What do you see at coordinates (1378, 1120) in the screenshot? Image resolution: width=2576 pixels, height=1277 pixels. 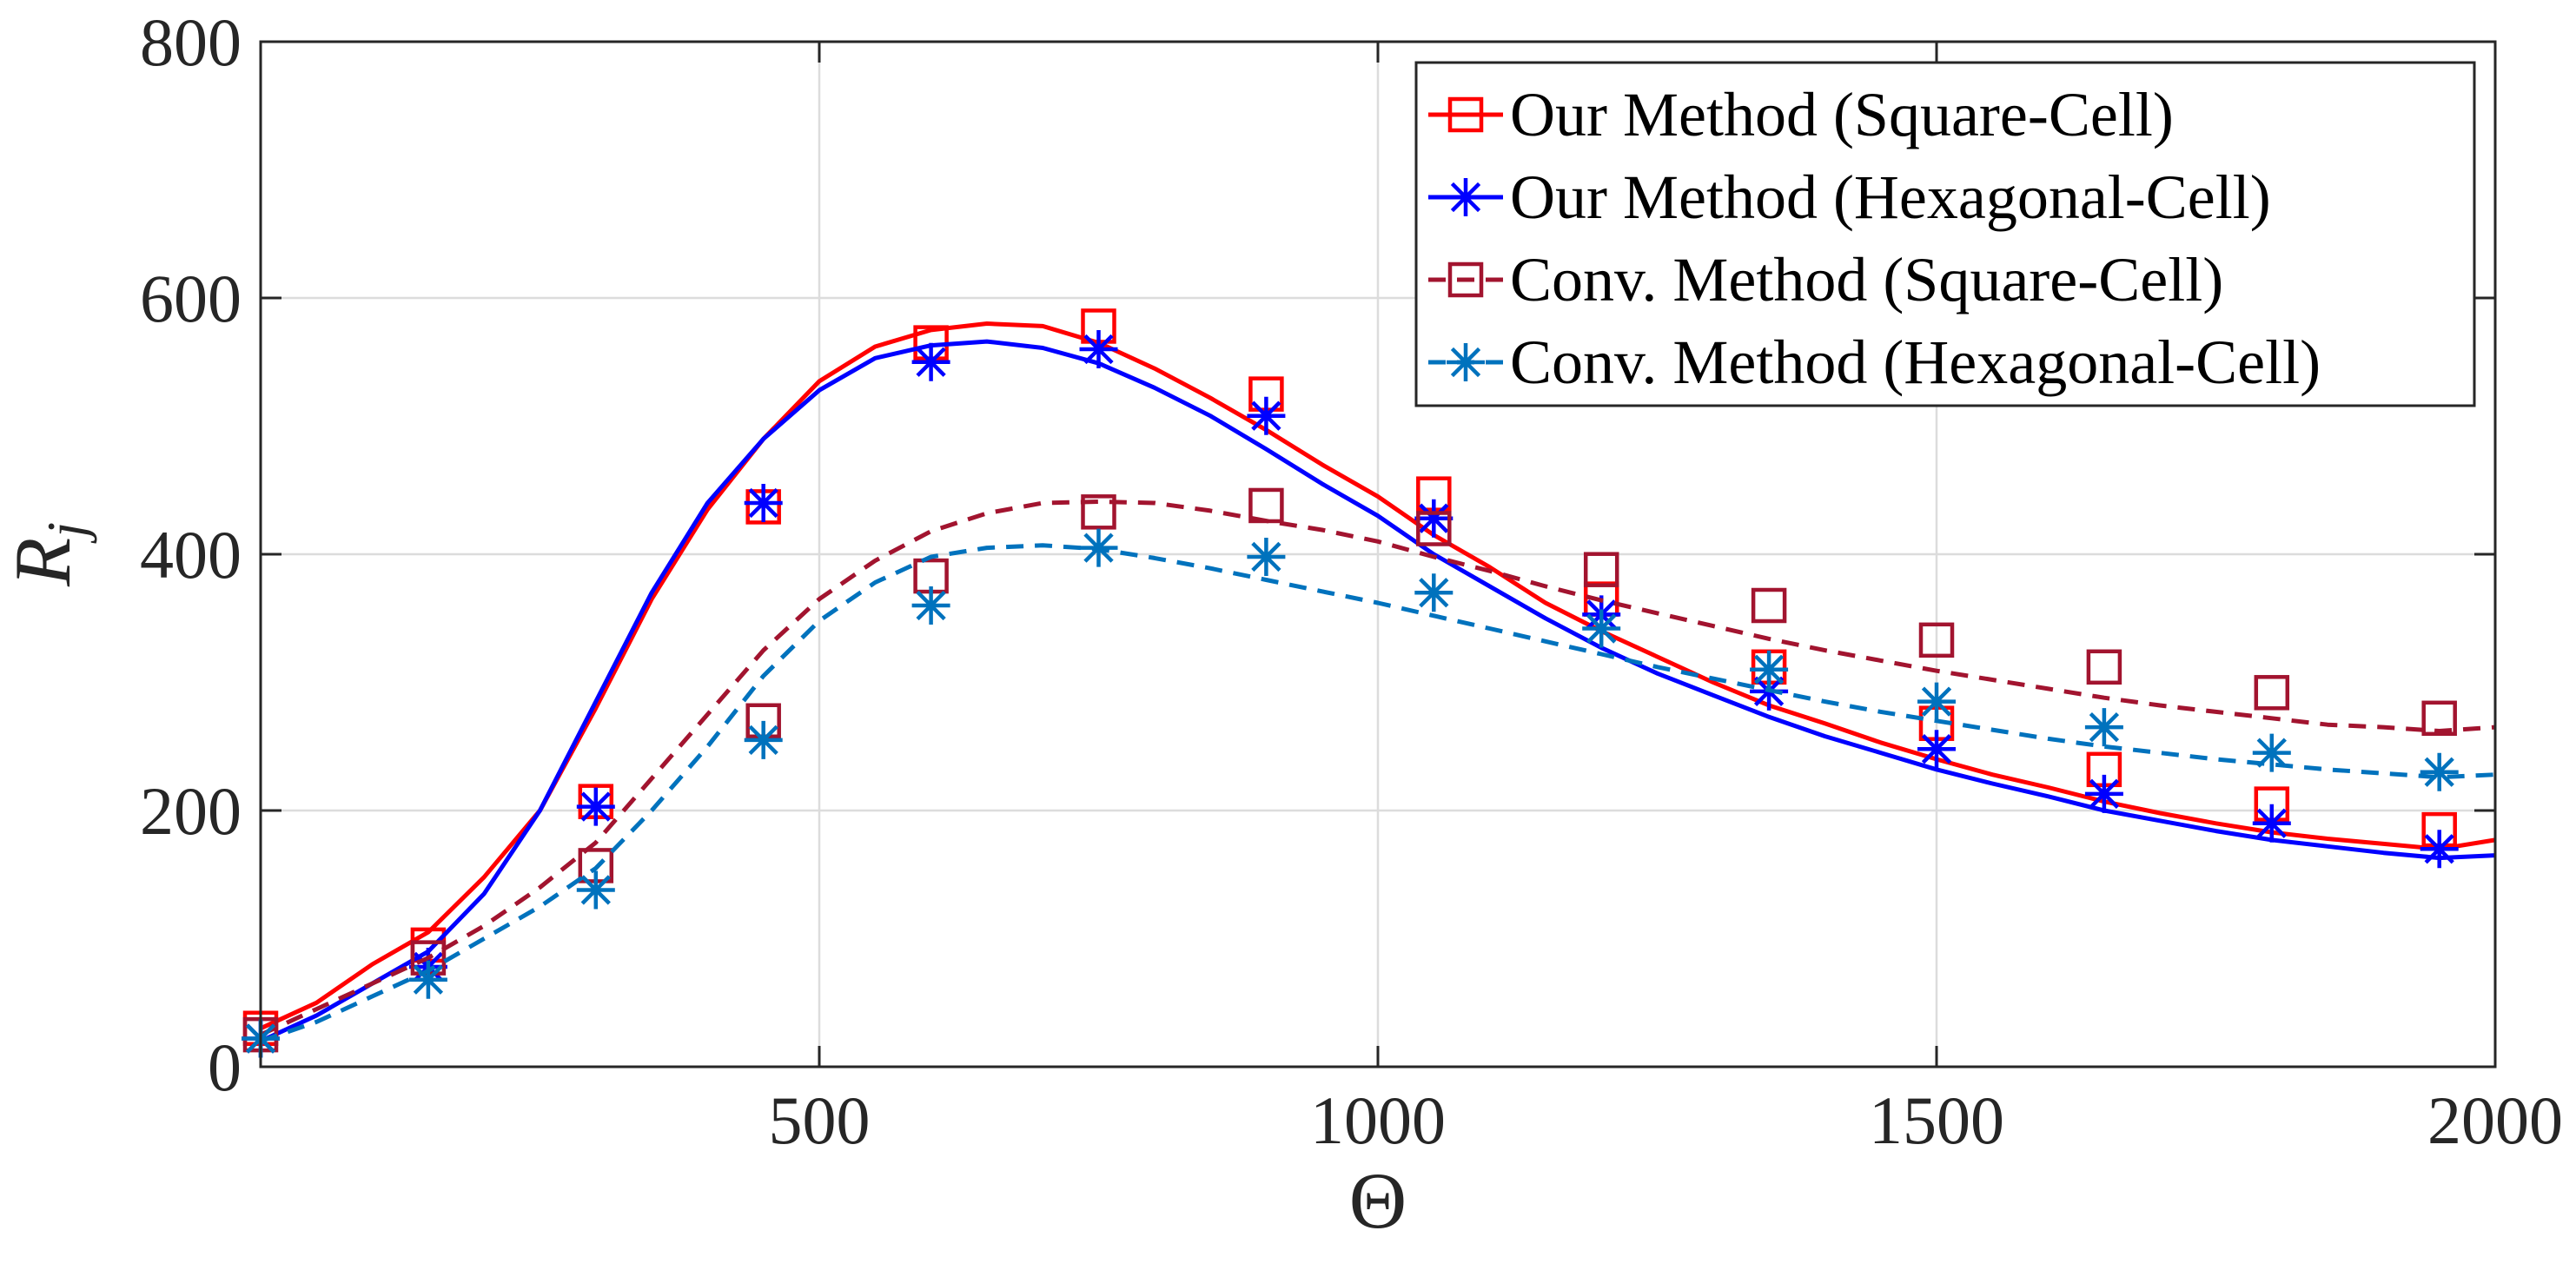 I see `x-tick-label: 1000` at bounding box center [1378, 1120].